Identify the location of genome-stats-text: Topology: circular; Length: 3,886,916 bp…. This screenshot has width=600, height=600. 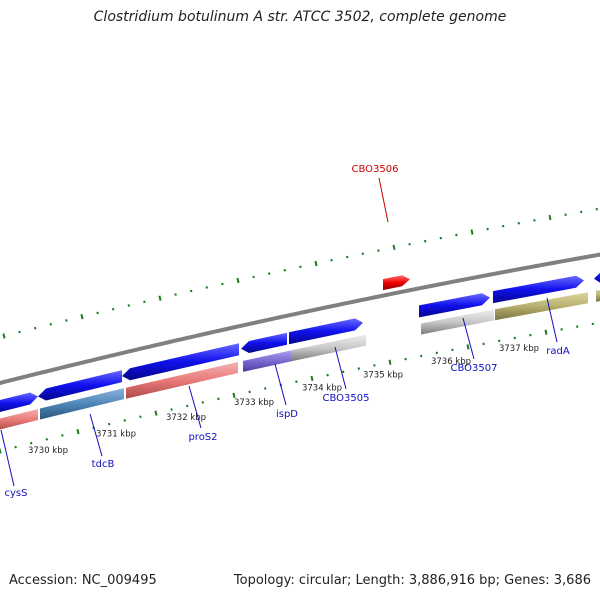
(412, 580).